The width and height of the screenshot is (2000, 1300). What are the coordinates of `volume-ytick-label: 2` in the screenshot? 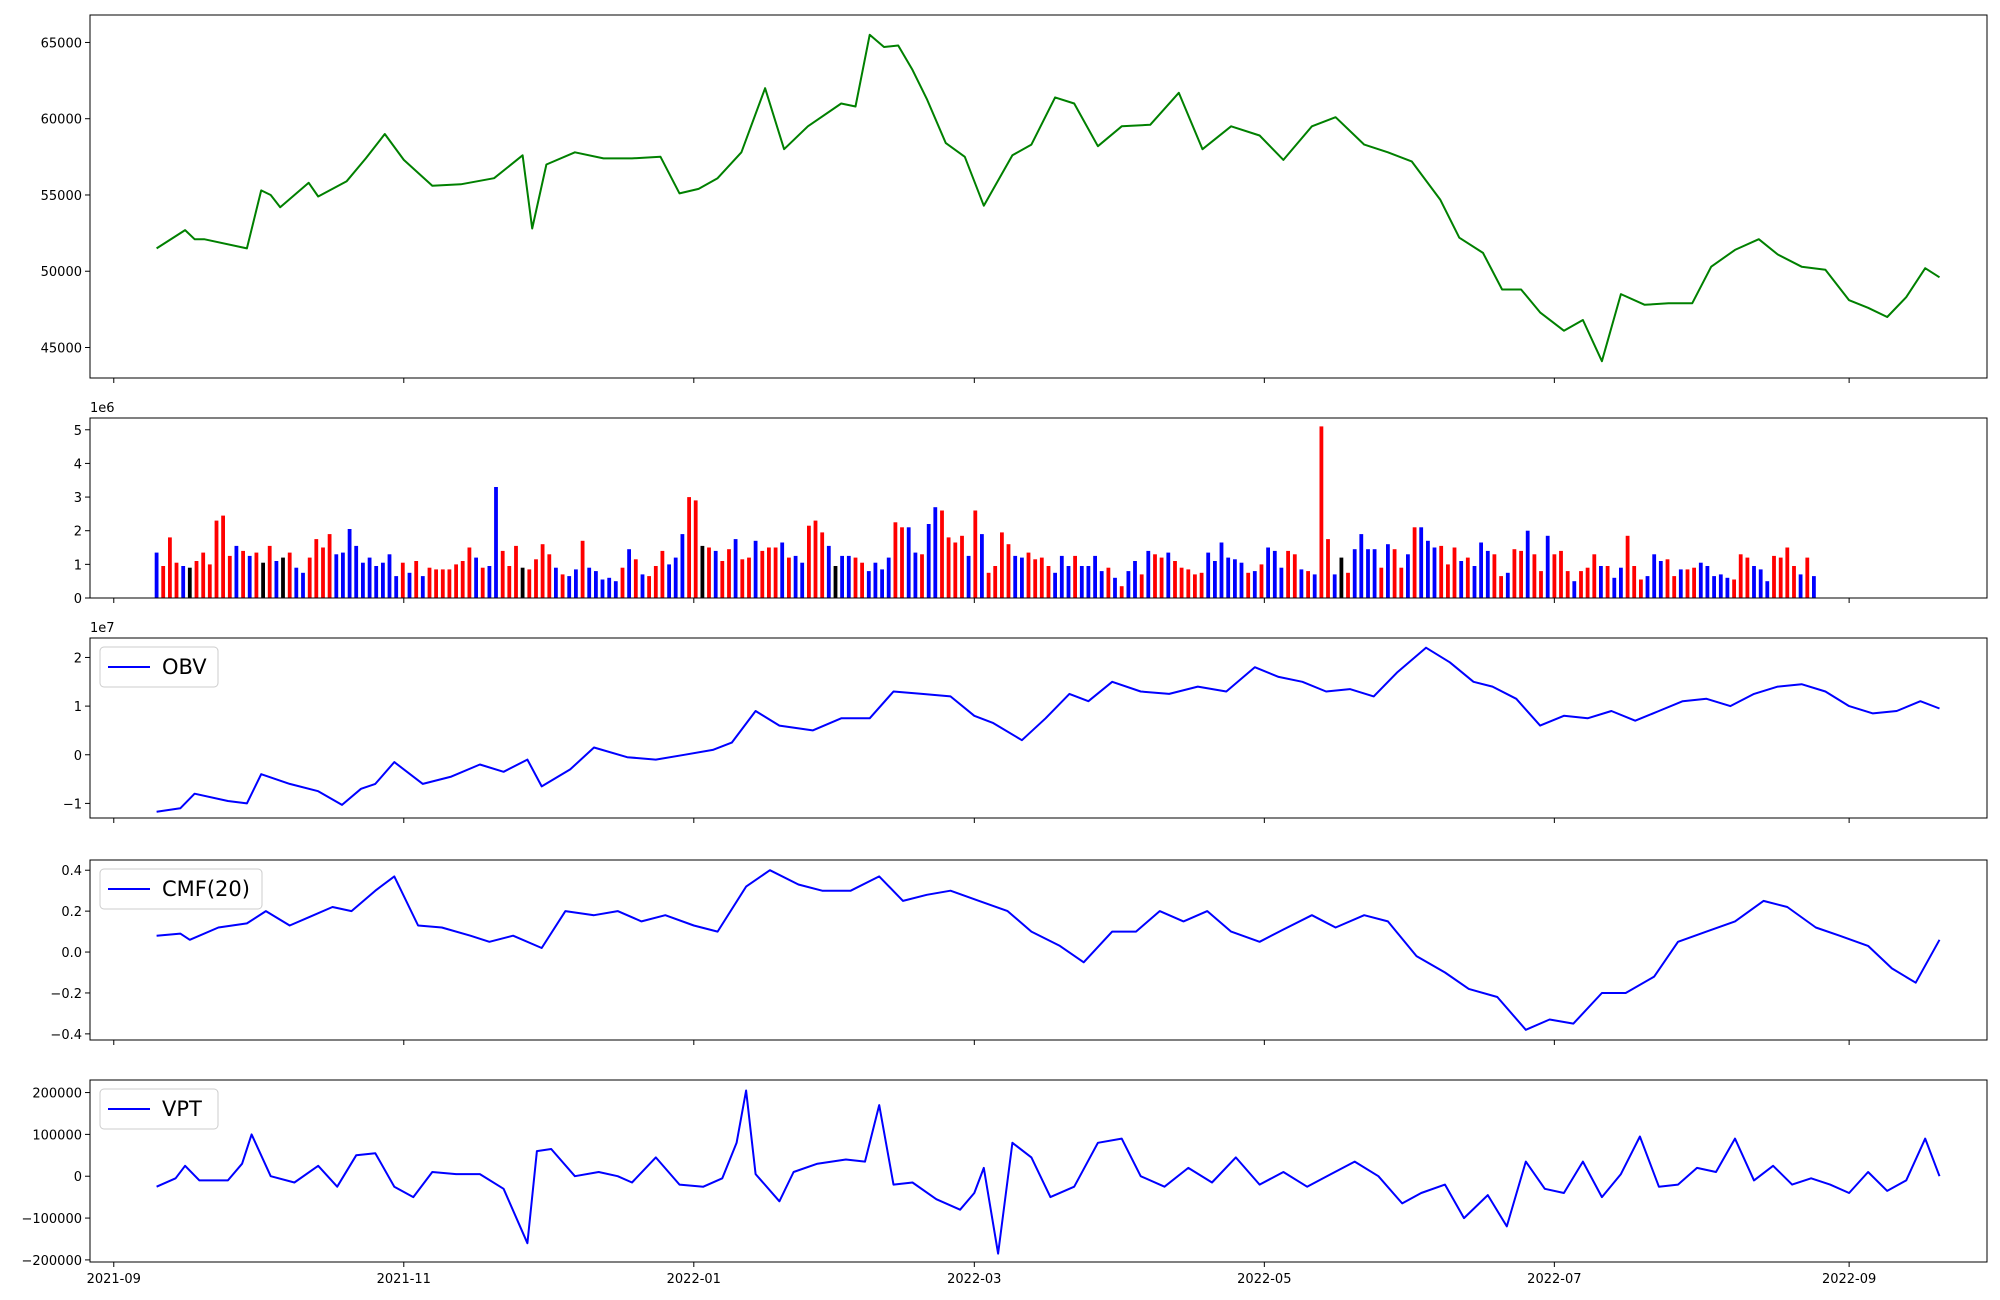 It's located at (78, 532).